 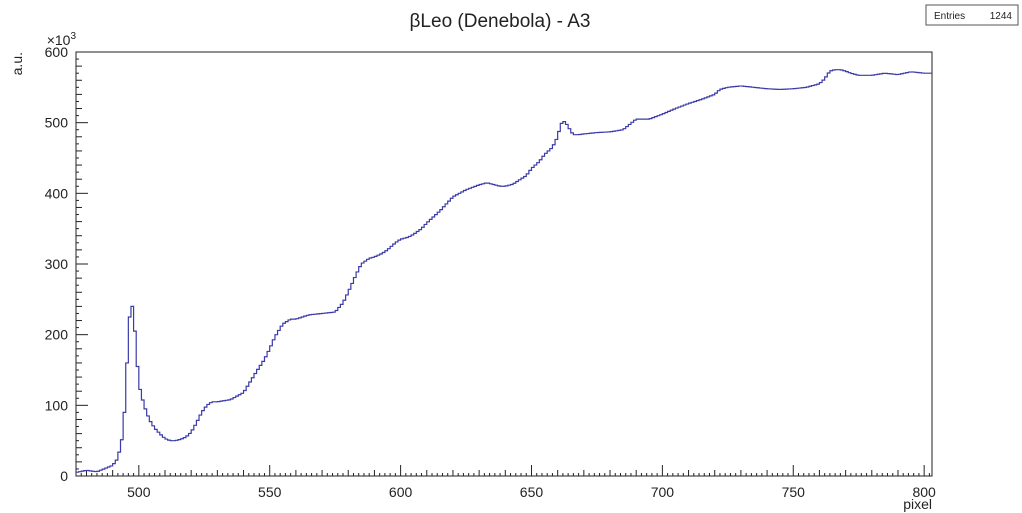 I want to click on x-tick-label: 500, so click(x=139, y=492).